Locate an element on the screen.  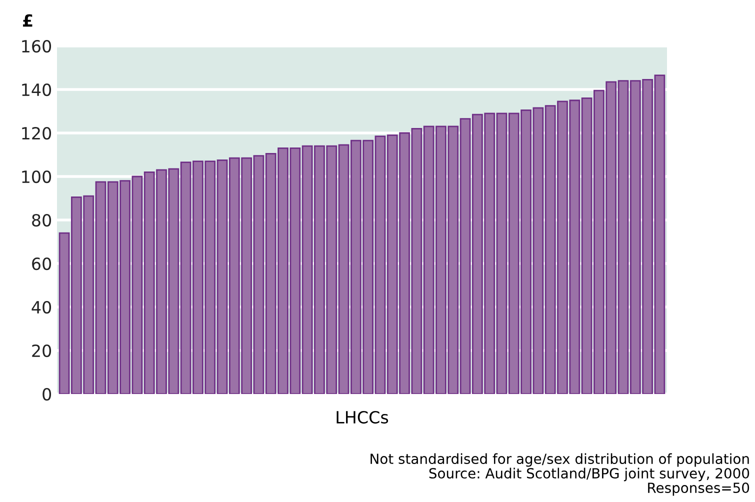
y-tick-label: 20 is located at coordinates (42, 351).